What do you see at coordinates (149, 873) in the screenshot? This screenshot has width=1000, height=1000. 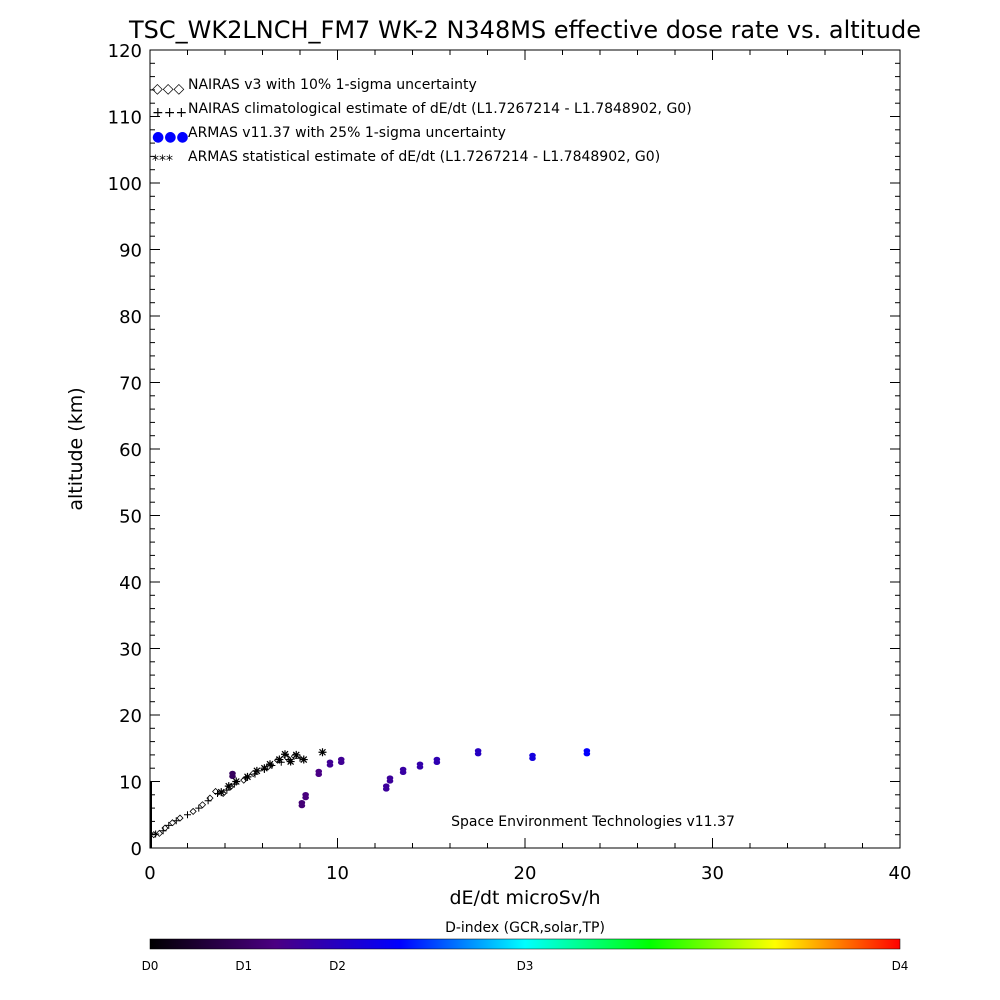 I see `x-tick-label: 0` at bounding box center [149, 873].